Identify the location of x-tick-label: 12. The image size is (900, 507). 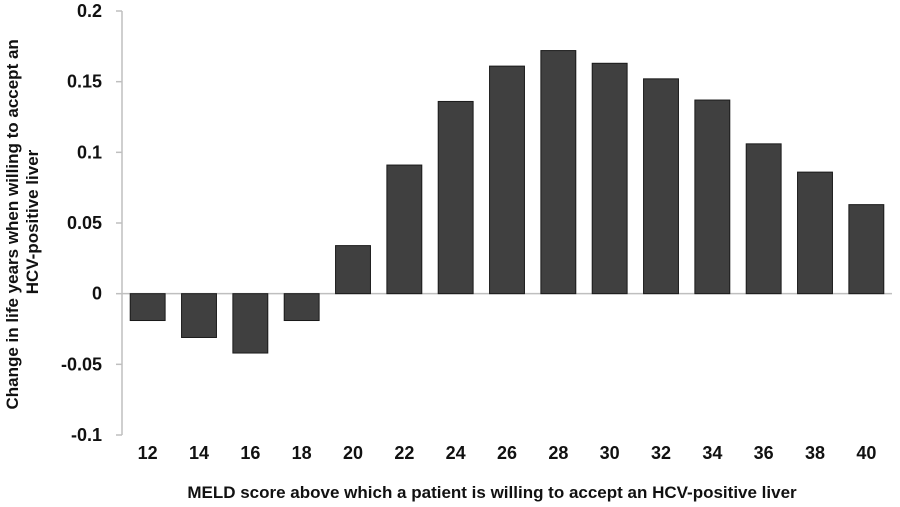
(148, 453).